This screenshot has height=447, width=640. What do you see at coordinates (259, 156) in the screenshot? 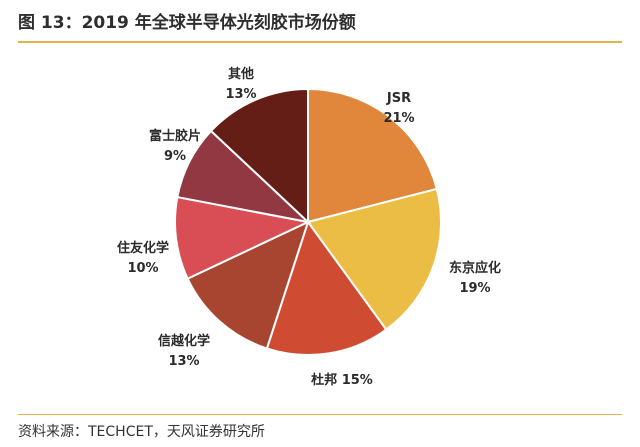
I see `pie-slice-others` at bounding box center [259, 156].